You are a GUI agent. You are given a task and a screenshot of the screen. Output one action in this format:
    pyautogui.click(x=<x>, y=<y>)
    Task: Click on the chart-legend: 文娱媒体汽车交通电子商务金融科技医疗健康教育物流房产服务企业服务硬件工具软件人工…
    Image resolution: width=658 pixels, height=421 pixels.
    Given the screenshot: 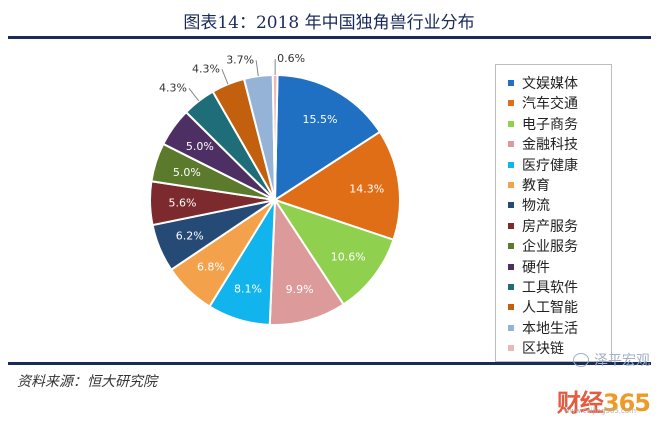 What is the action you would take?
    pyautogui.click(x=553, y=213)
    